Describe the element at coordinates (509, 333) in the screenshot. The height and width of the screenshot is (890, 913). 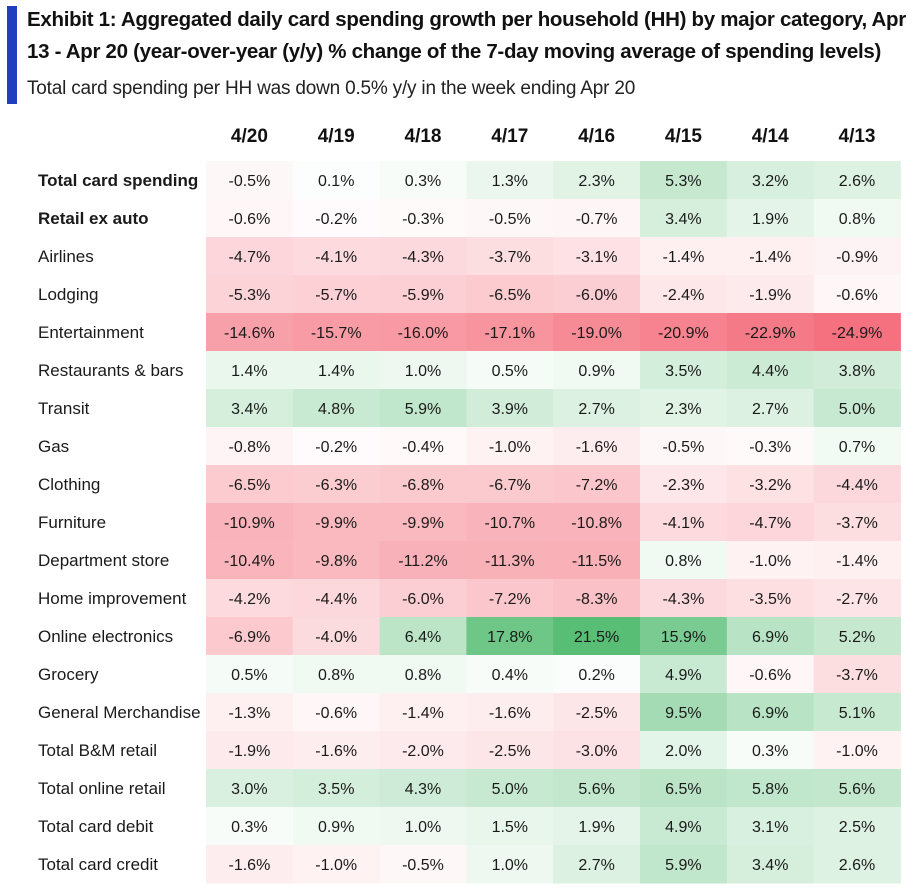
I see `cell-value: -17.1%` at that location.